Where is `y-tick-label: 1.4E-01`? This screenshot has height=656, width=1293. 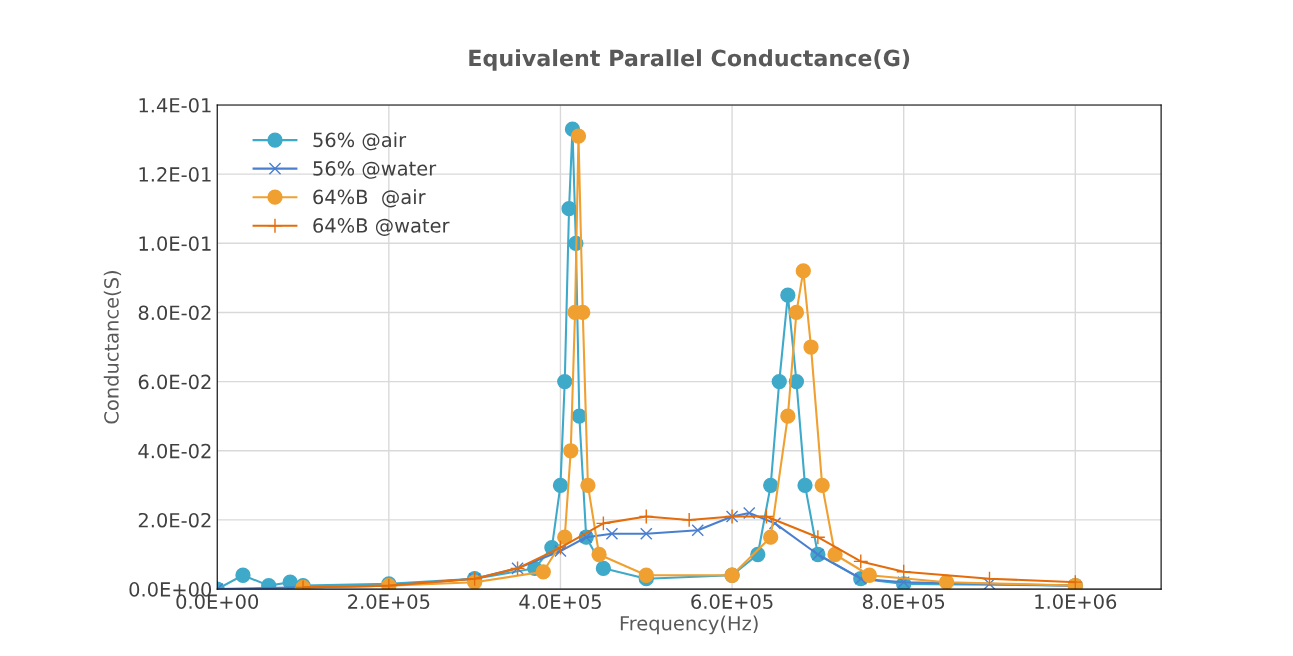 y-tick-label: 1.4E-01 is located at coordinates (175, 105).